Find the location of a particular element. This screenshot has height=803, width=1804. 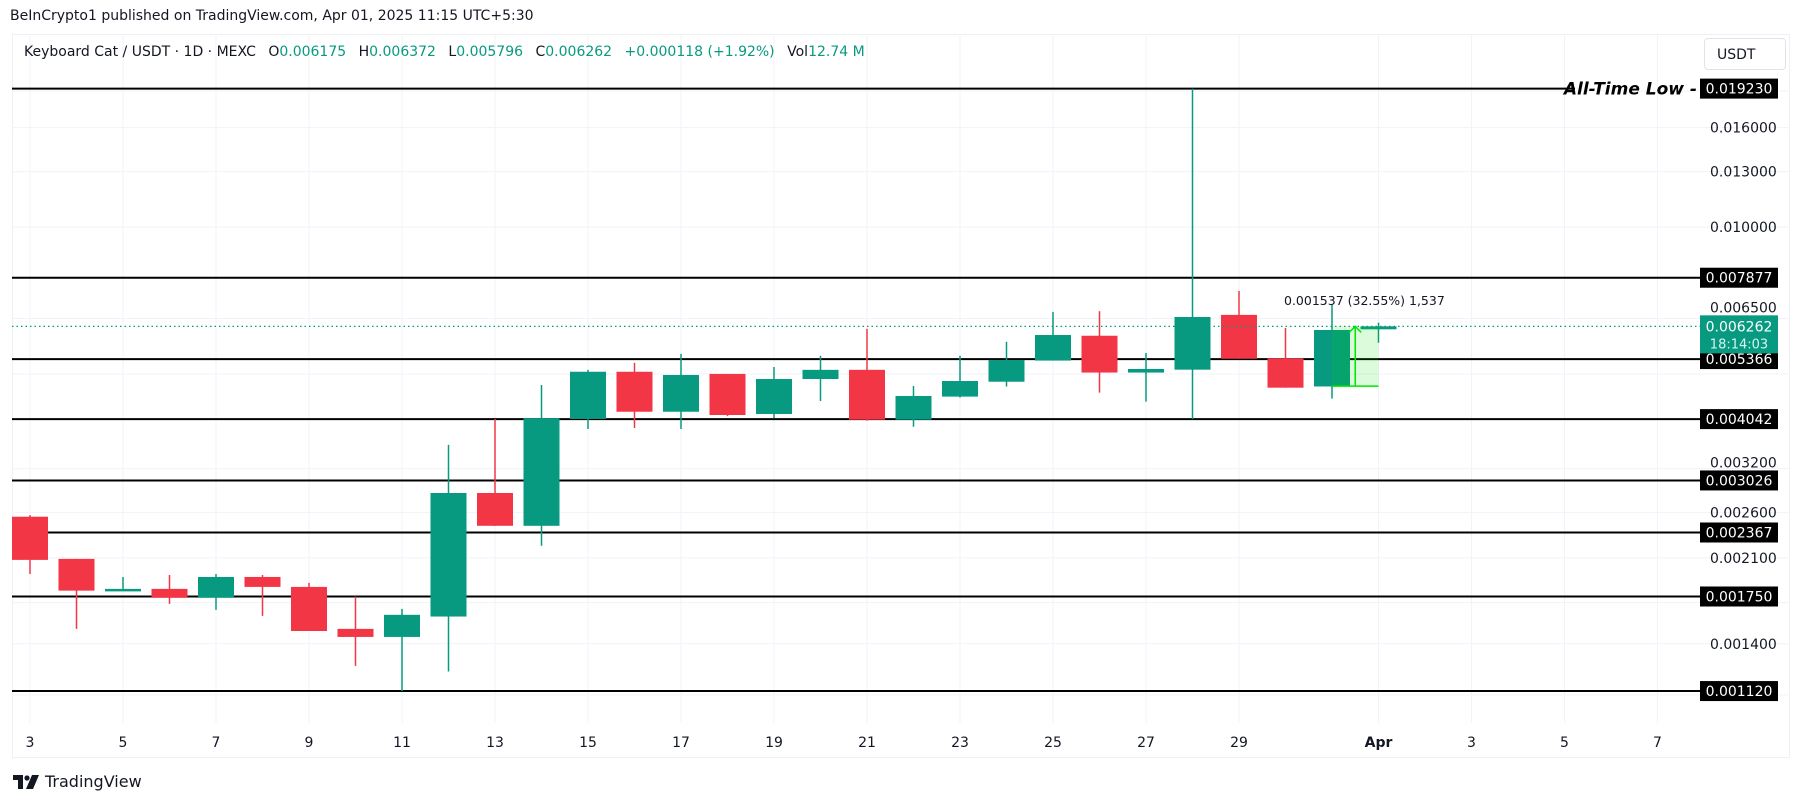

time-tick-label: 7 is located at coordinates (216, 743).